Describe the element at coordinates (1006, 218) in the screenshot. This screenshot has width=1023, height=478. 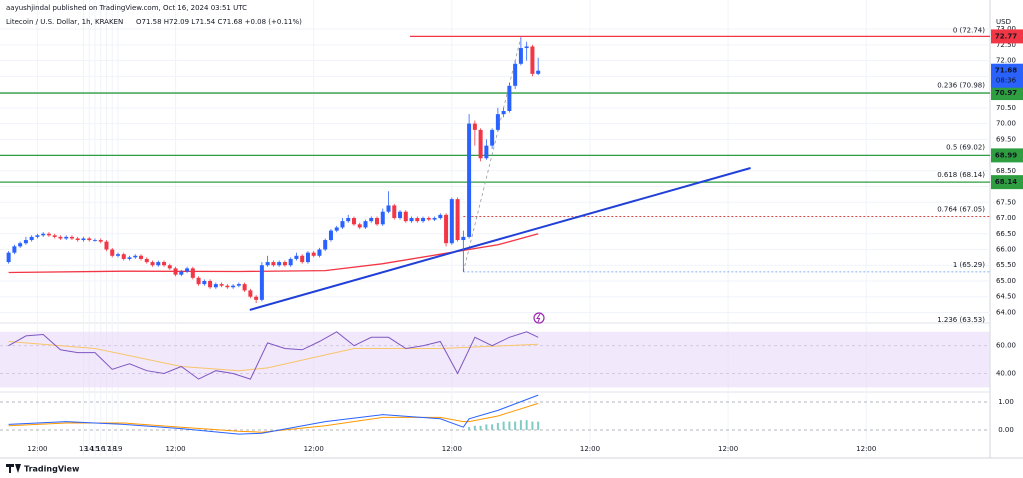
I see `y-tick-label: 67.00` at that location.